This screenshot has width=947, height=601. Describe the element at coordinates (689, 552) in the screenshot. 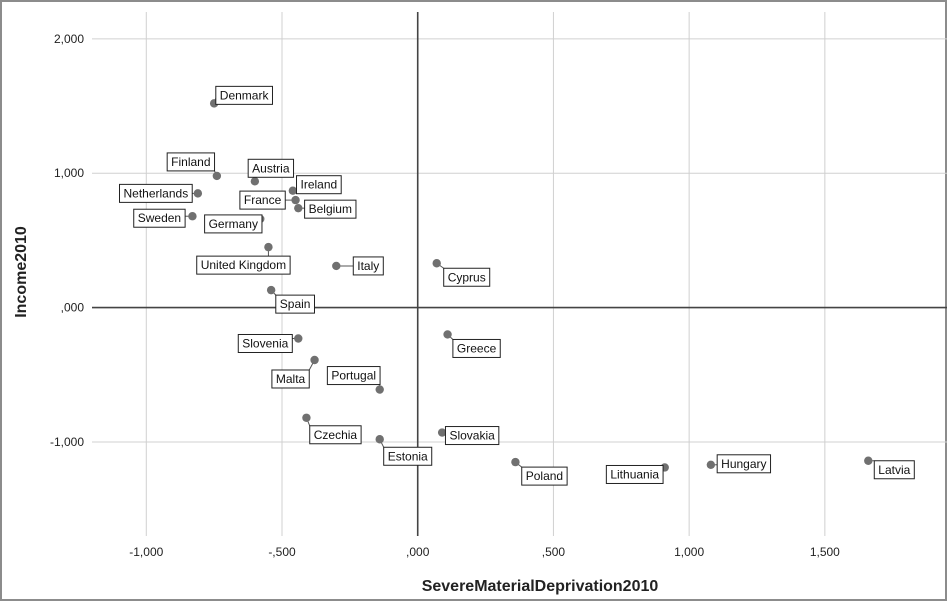

I see `x-tick-label: 1,000` at that location.